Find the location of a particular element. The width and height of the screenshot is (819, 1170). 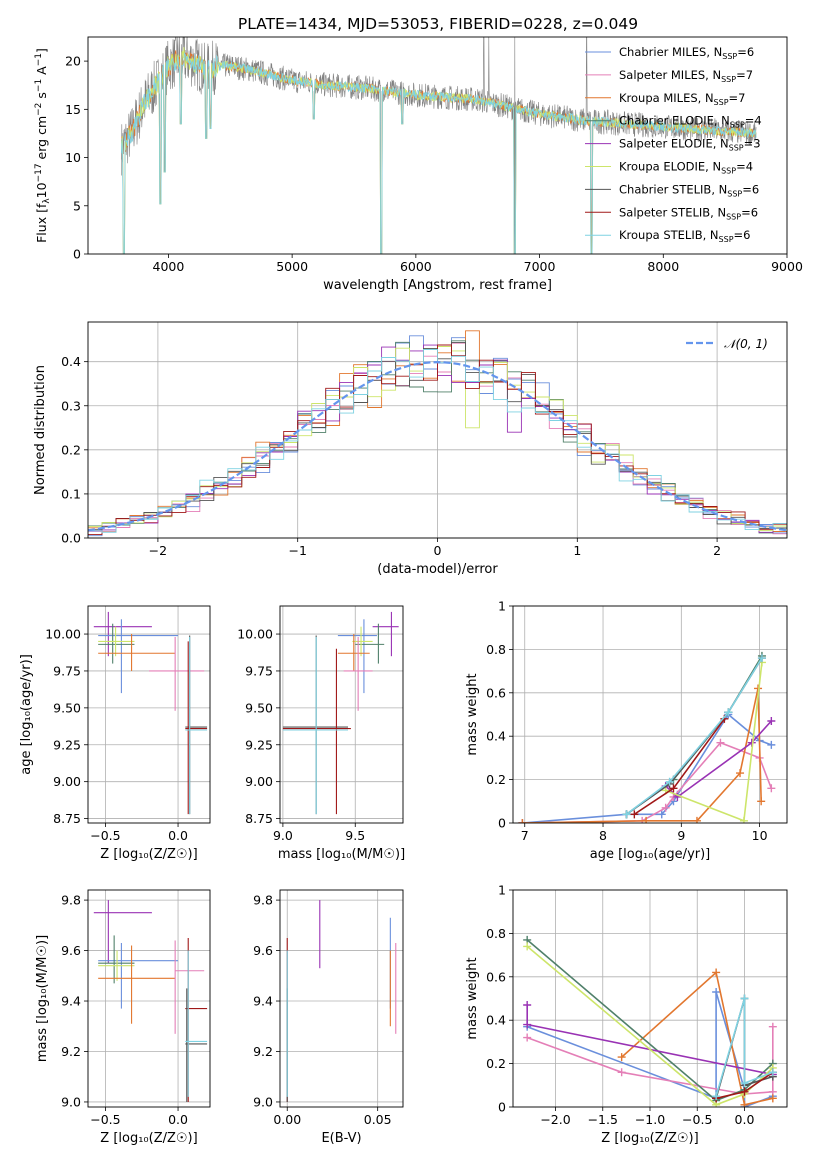

x-tick-label: 9 is located at coordinates (681, 835).